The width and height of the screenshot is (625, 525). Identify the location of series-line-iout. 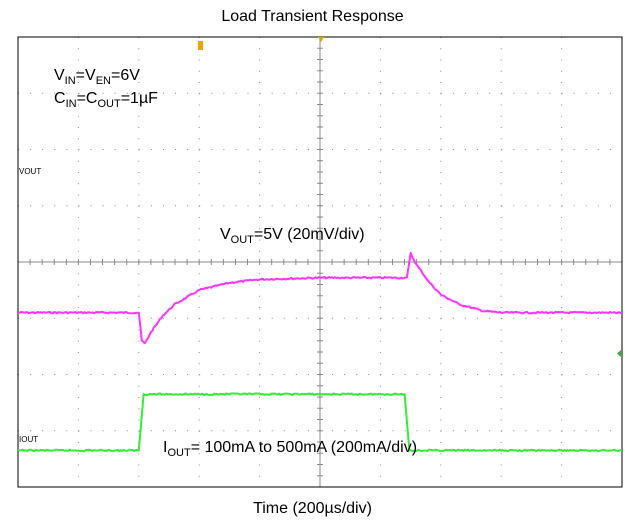
(320, 422).